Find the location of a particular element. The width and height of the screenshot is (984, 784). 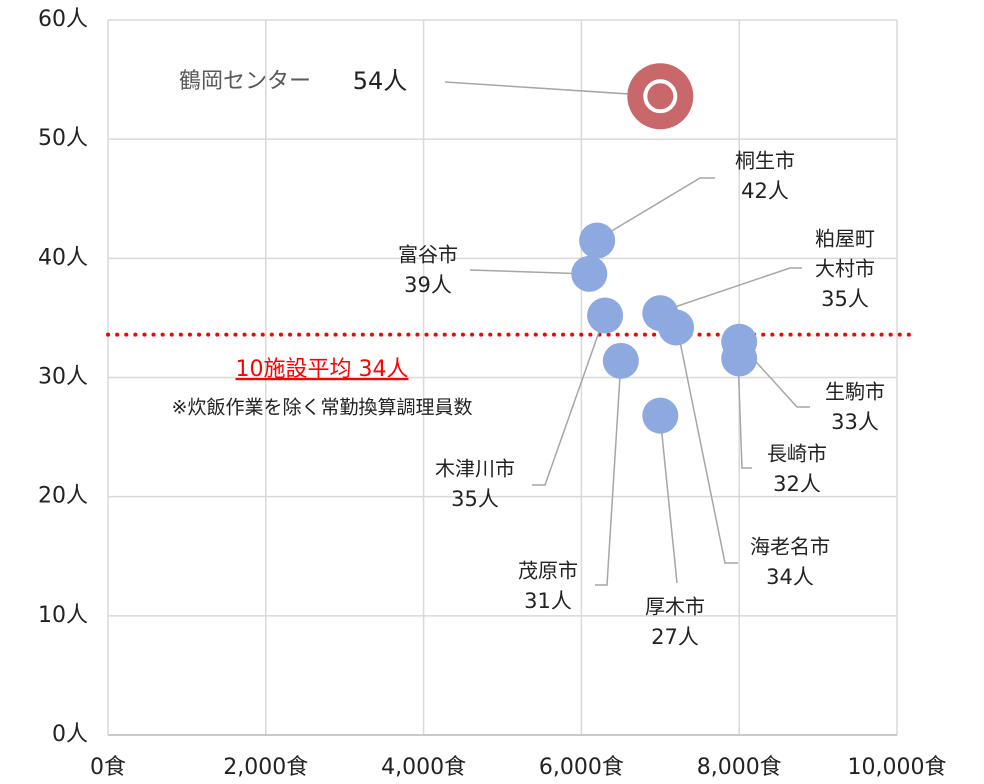

point-name: 海老名市 is located at coordinates (790, 547).